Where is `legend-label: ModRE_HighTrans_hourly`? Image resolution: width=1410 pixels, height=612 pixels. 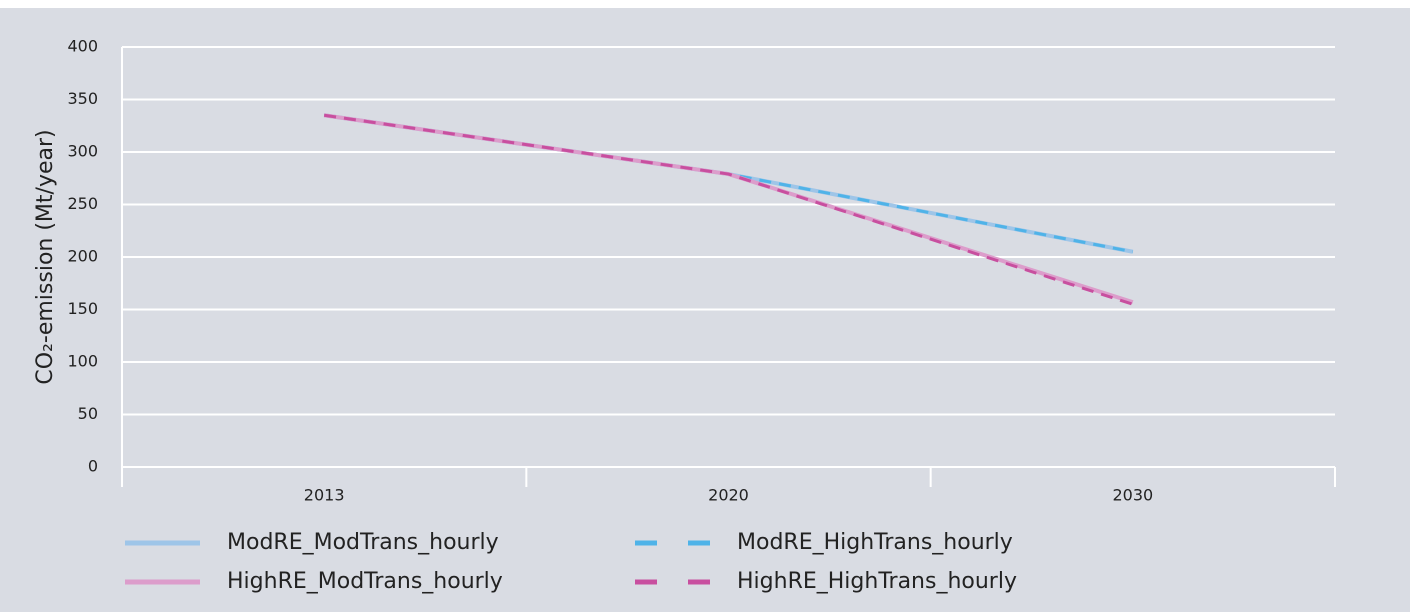 legend-label: ModRE_HighTrans_hourly is located at coordinates (875, 542).